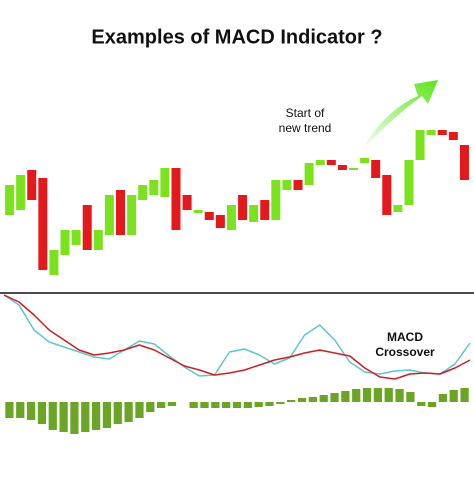 The width and height of the screenshot is (474, 479). I want to click on annotation: new trend, so click(305, 128).